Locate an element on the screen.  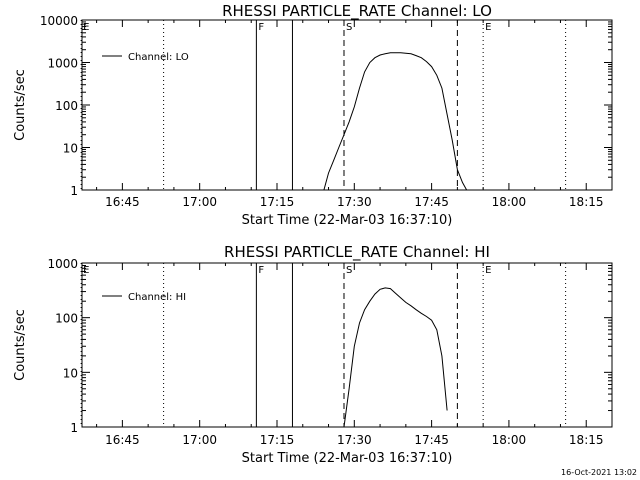
legend-entry: Channel: LO is located at coordinates (158, 57).